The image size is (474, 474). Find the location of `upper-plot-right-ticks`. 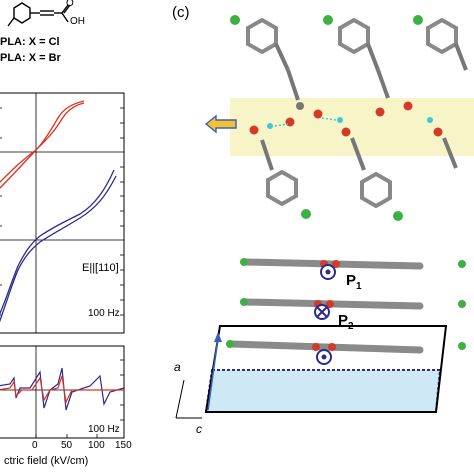

upper-plot-right-ticks is located at coordinates (62, 211).